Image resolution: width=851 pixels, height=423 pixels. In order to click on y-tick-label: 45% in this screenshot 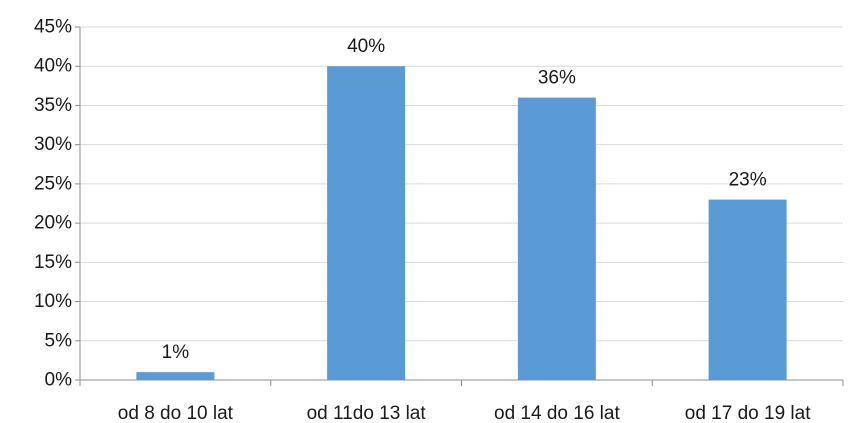, I will do `click(53, 27)`.